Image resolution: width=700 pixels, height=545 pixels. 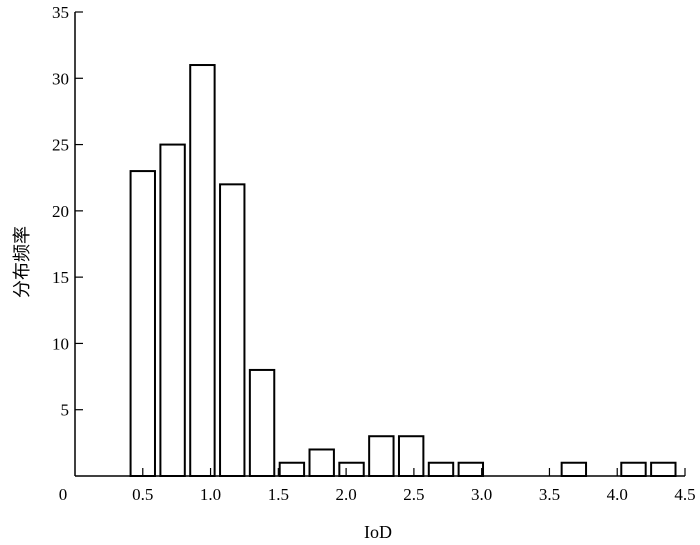 I want to click on y-tick-label: 35, so click(x=60, y=12).